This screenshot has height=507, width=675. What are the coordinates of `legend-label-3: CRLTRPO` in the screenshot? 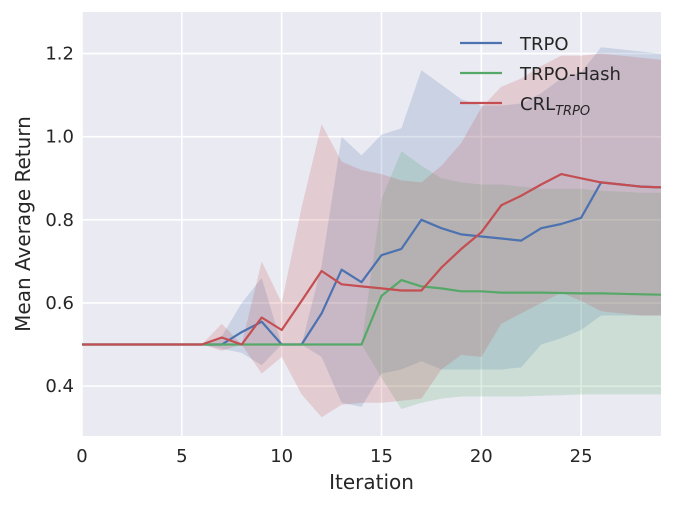 It's located at (555, 106).